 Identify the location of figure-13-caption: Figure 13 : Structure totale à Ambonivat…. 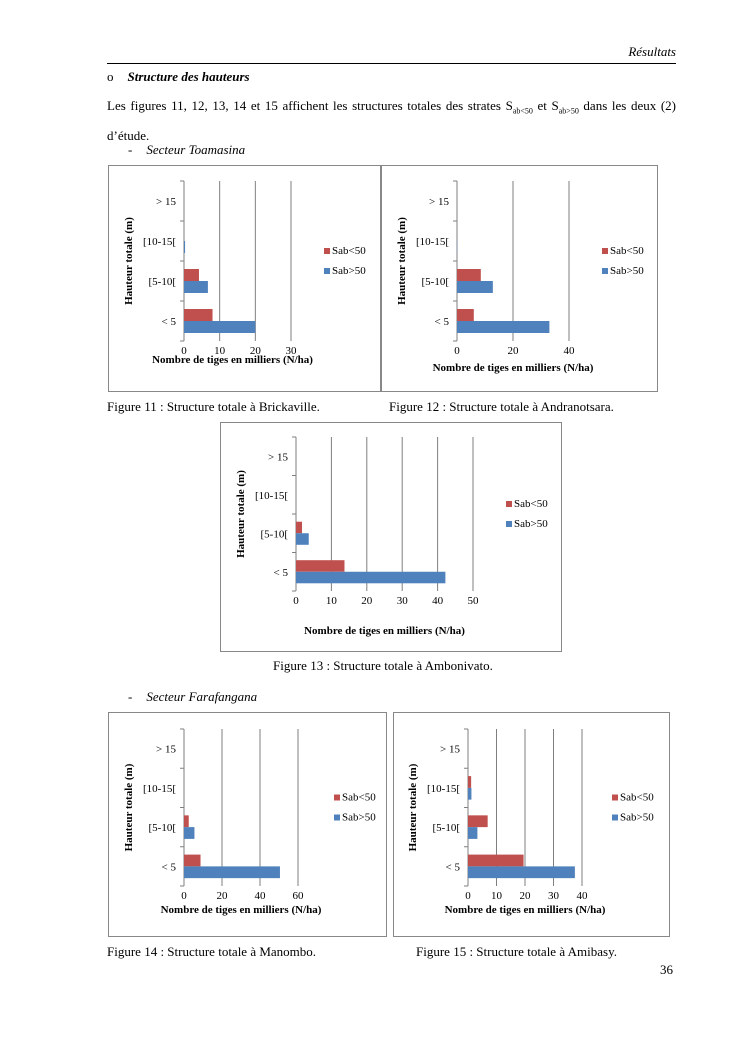
(383, 665).